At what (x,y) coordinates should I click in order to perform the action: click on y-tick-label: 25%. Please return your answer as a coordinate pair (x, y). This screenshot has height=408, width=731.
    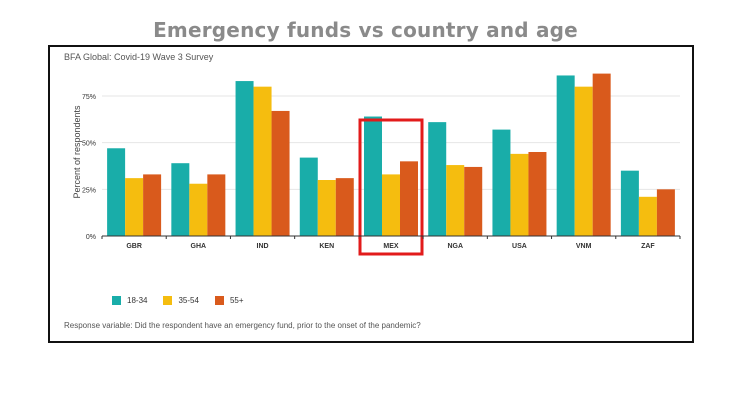
    Looking at the image, I should click on (89, 190).